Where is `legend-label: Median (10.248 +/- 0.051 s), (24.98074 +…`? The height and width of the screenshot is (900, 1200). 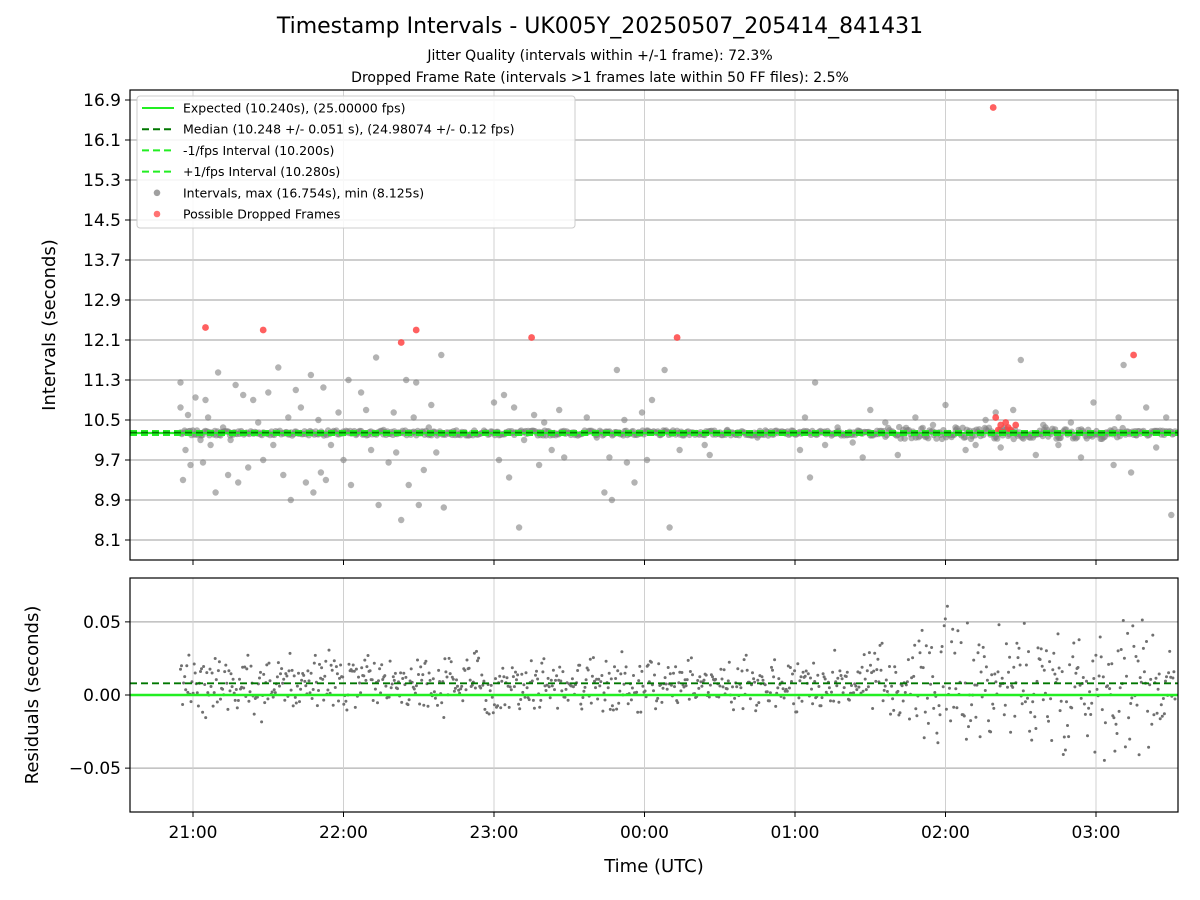
legend-label: Median (10.248 +/- 0.051 s), (24.98074 +… is located at coordinates (348, 129).